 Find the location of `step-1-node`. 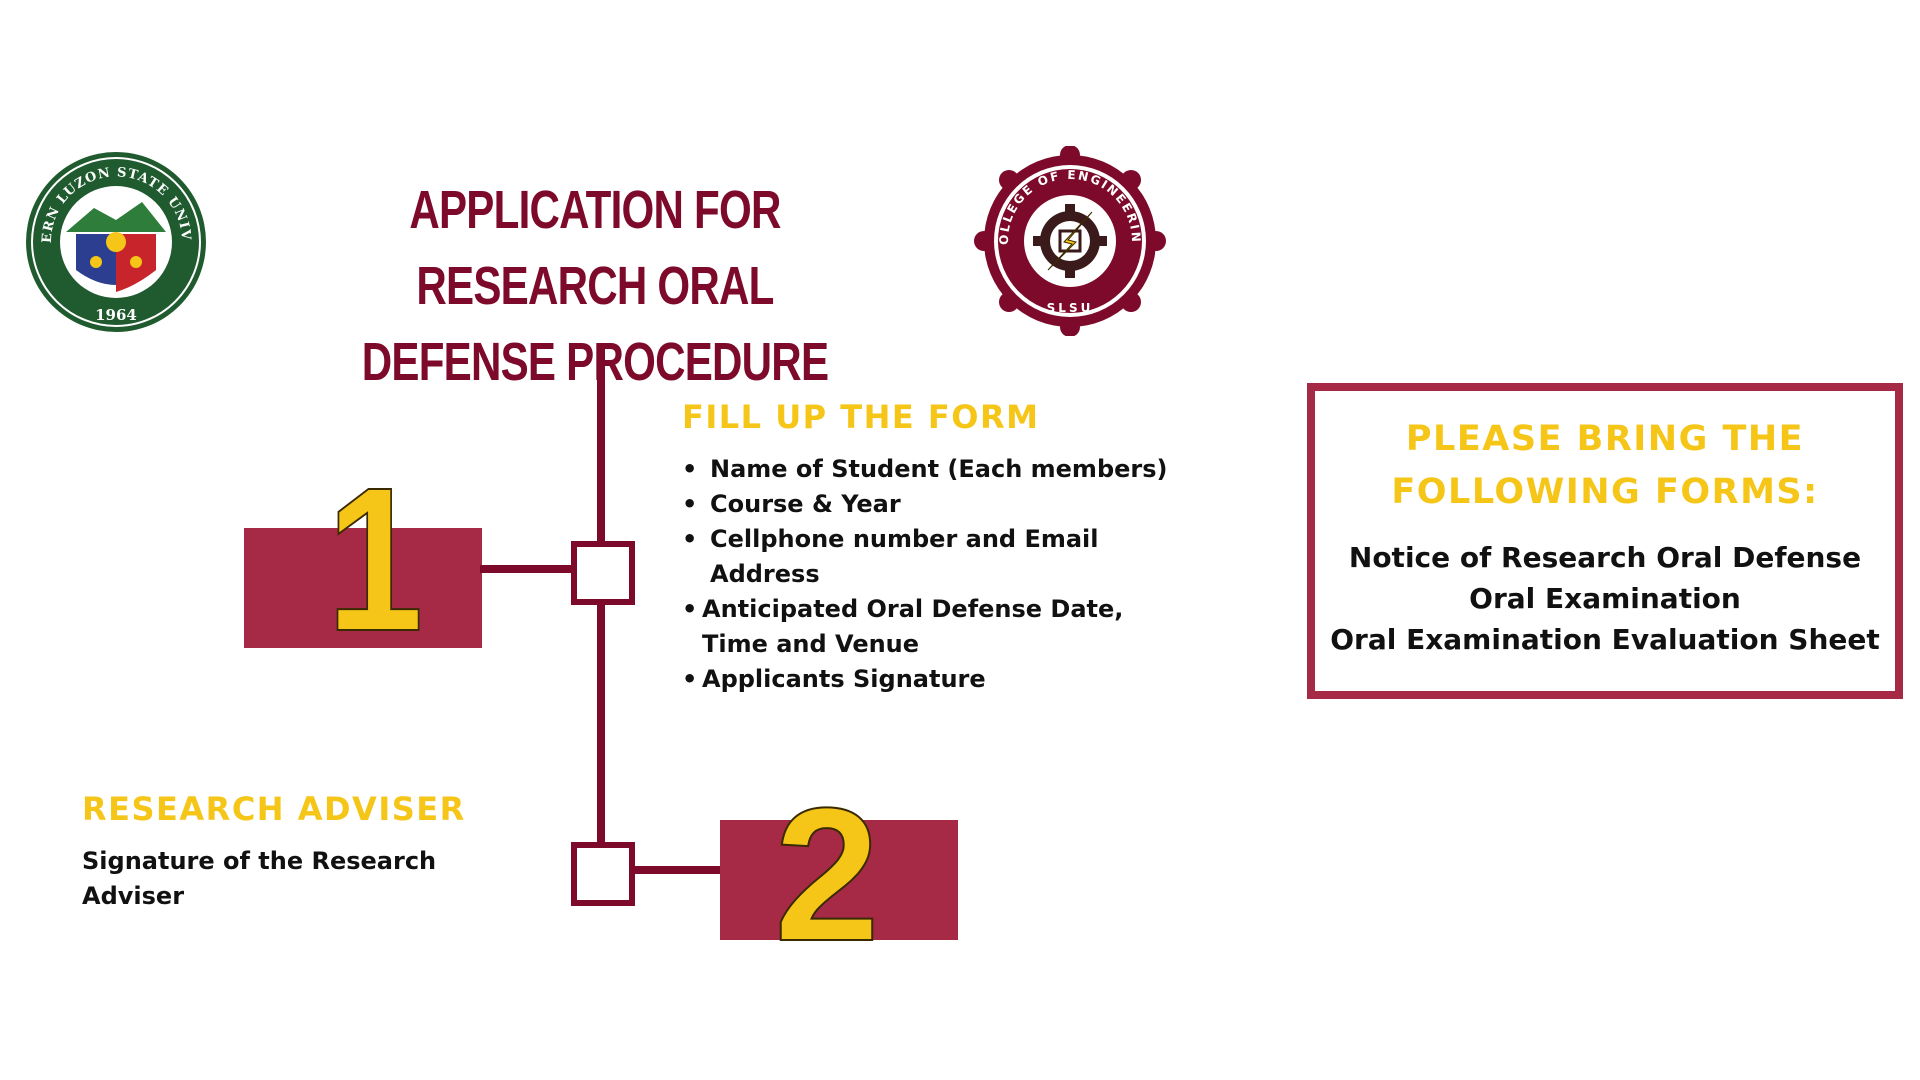

step-1-node is located at coordinates (603, 573).